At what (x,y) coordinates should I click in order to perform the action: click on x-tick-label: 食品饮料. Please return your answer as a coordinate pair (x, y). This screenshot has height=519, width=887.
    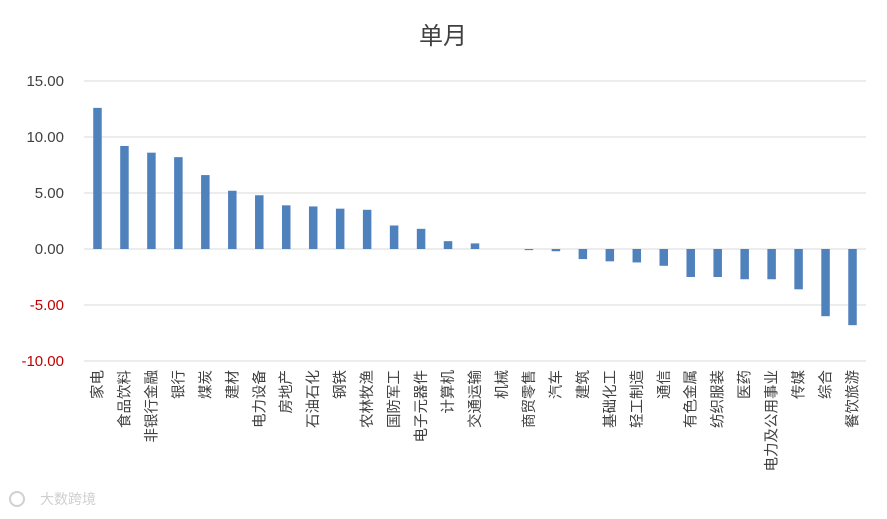
    Looking at the image, I should click on (124, 399).